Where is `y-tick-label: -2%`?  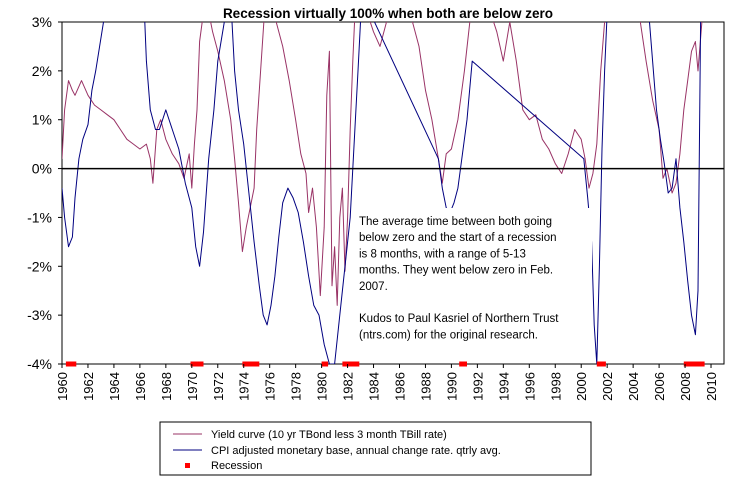
y-tick-label: -2% is located at coordinates (39, 266).